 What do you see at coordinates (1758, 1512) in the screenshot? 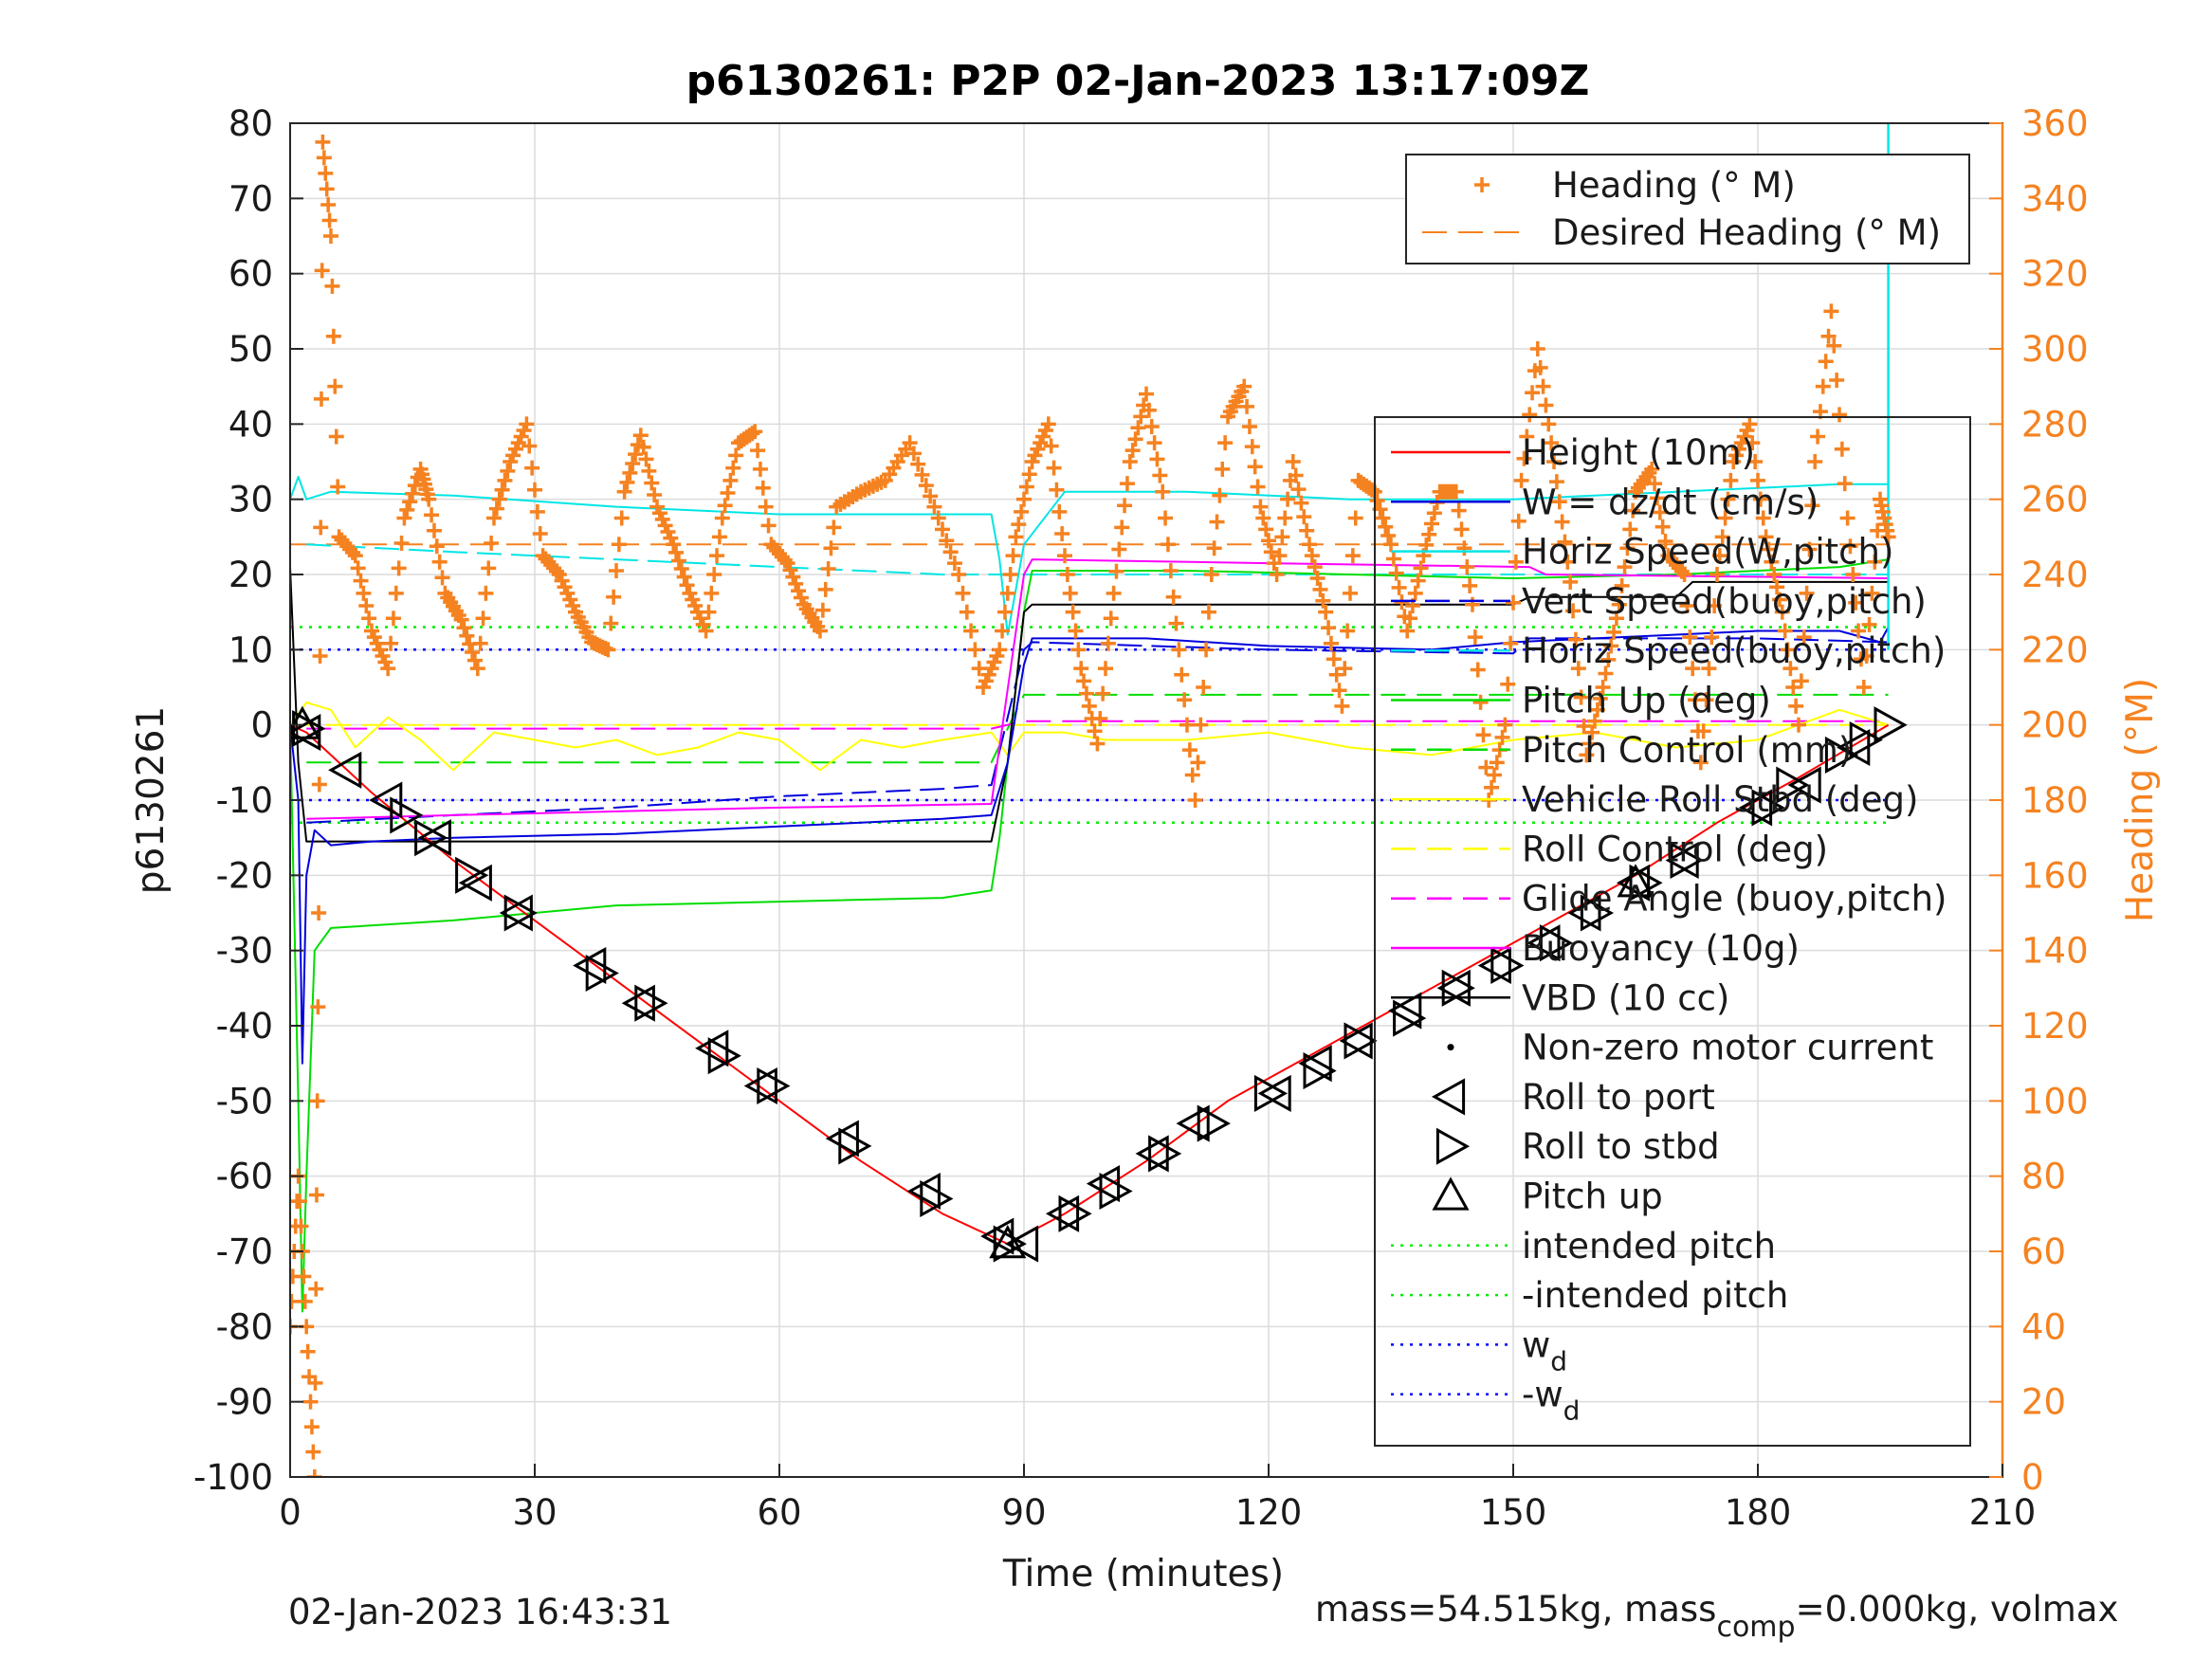
I see `x-tick-label: 180` at bounding box center [1758, 1512].